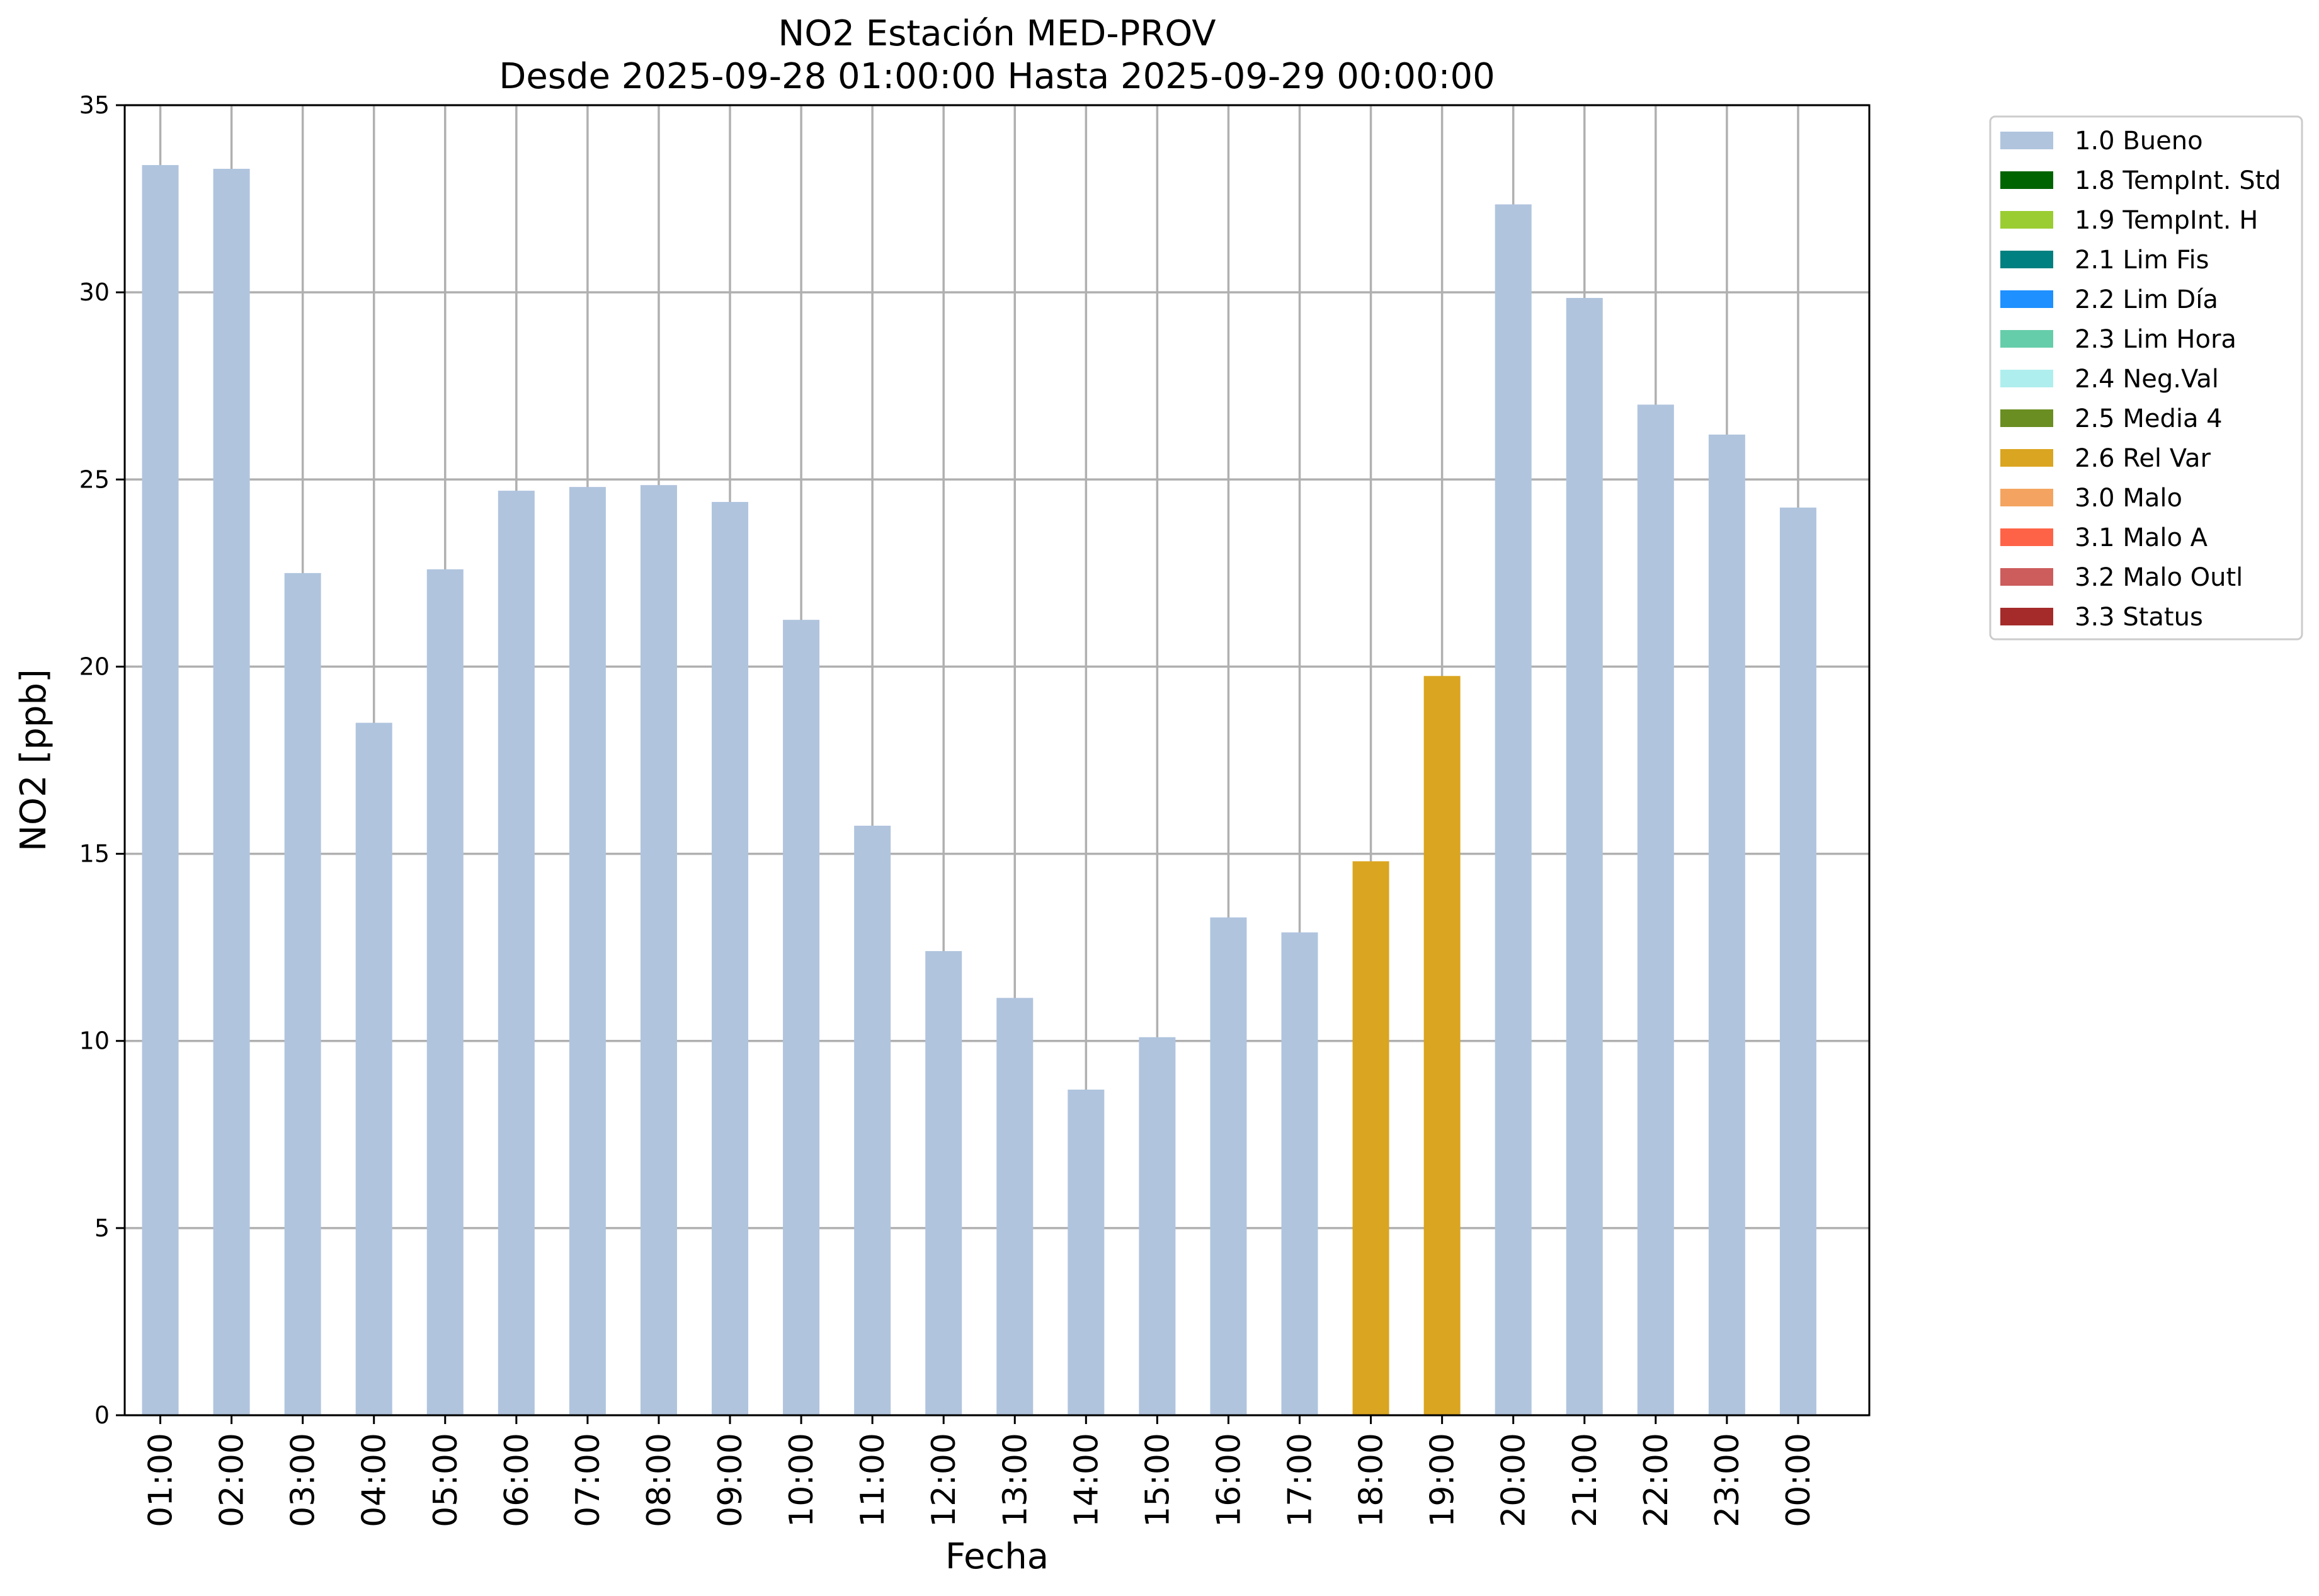  What do you see at coordinates (375, 1480) in the screenshot?
I see `x-tick-label: 04:00` at bounding box center [375, 1480].